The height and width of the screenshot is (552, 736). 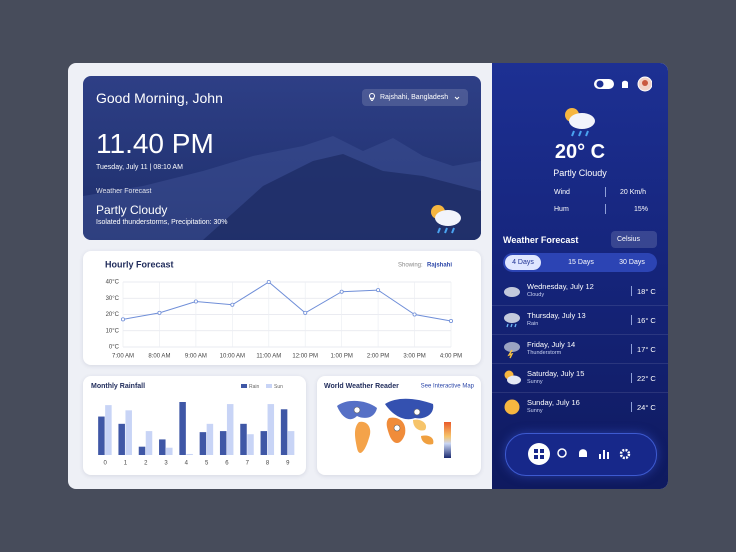 What do you see at coordinates (248, 464) in the screenshot?
I see `x-tick-label: 7` at bounding box center [248, 464].